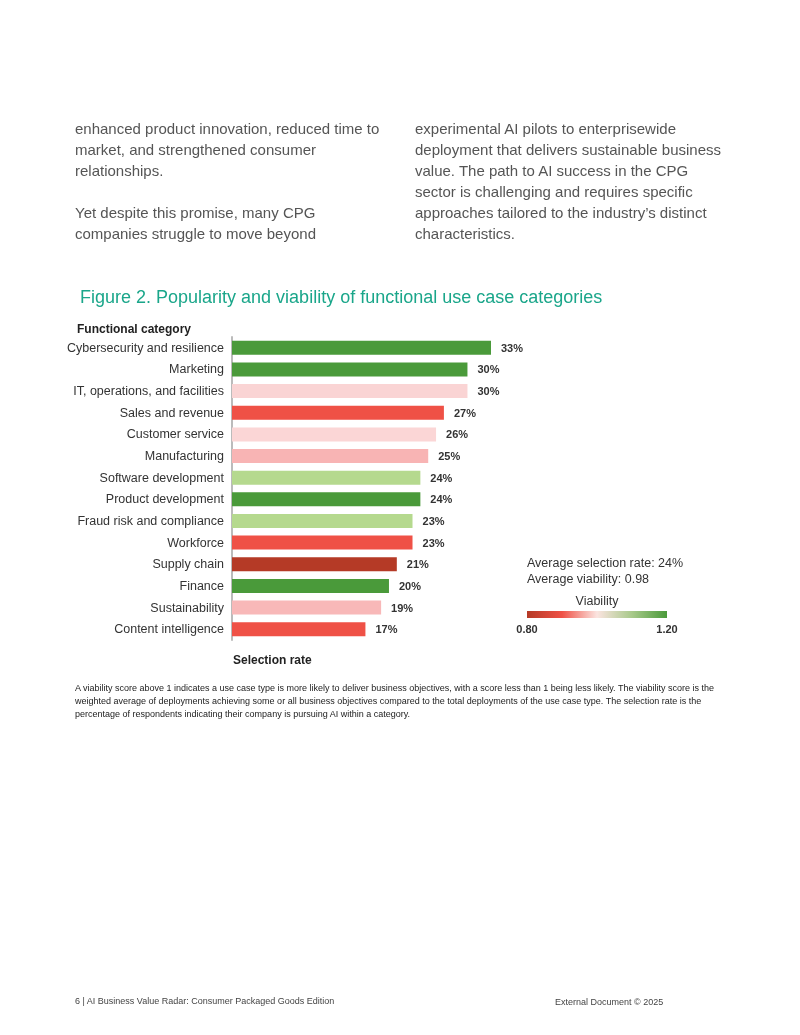 This screenshot has width=800, height=1035. Describe the element at coordinates (605, 562) in the screenshot. I see `text: Average selection rate: 24%` at that location.